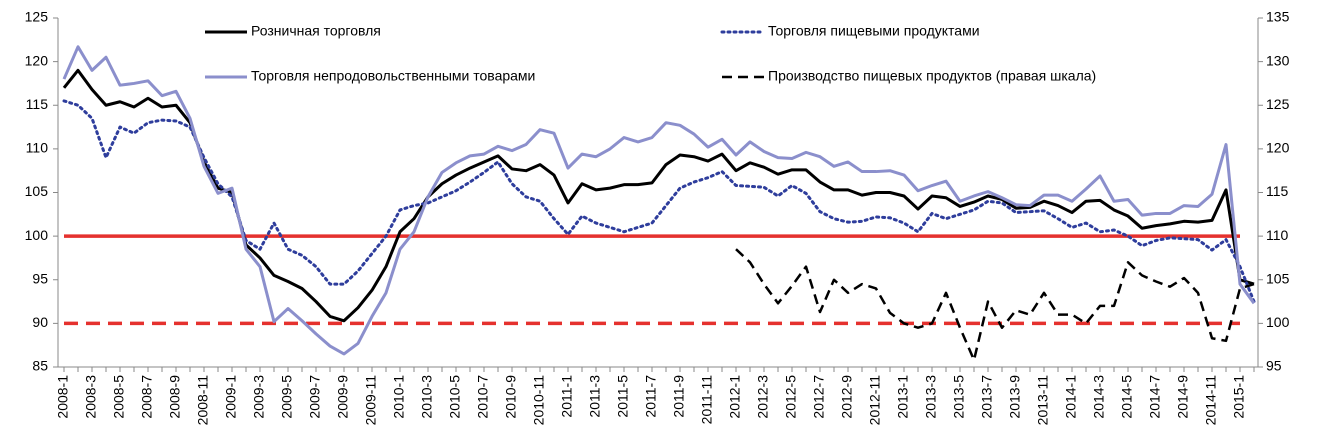 This screenshot has width=1322, height=443. Describe the element at coordinates (1274, 366) in the screenshot. I see `y2-tick-label: 95` at that location.